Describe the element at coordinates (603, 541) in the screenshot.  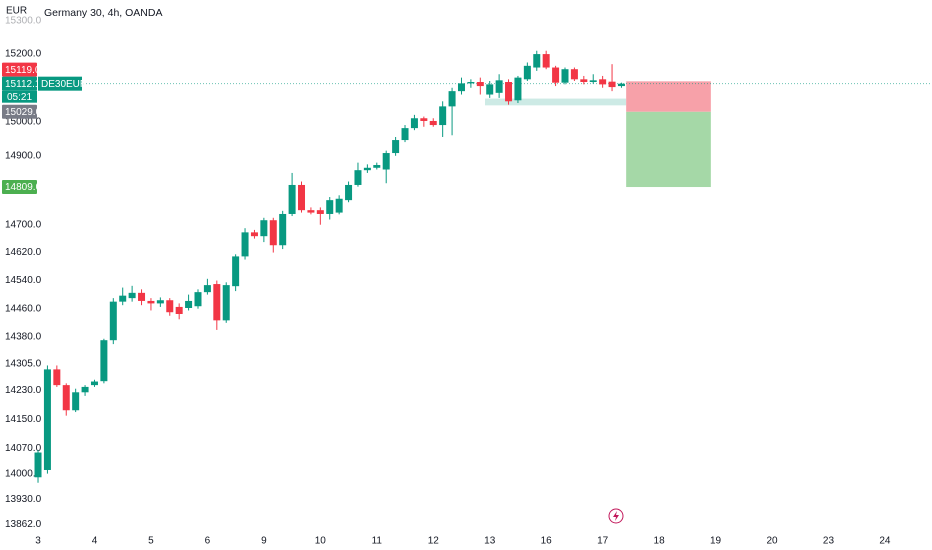
I see `x-tick-label: 17` at that location.